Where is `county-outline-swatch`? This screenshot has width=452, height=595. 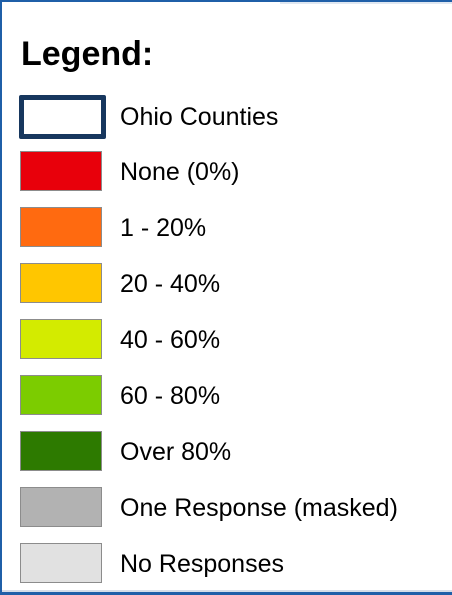 county-outline-swatch is located at coordinates (62, 117).